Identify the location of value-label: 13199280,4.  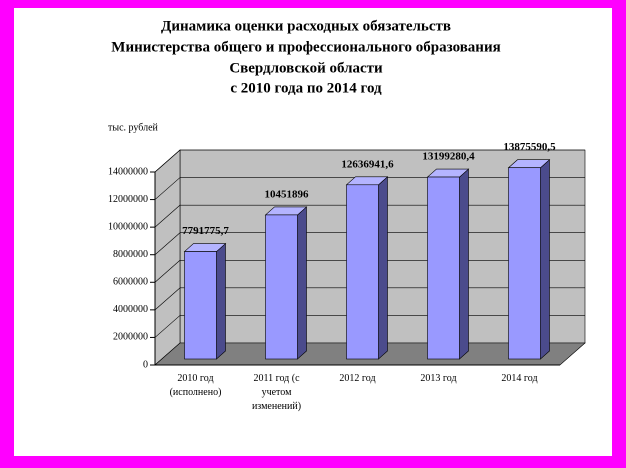
(448, 157).